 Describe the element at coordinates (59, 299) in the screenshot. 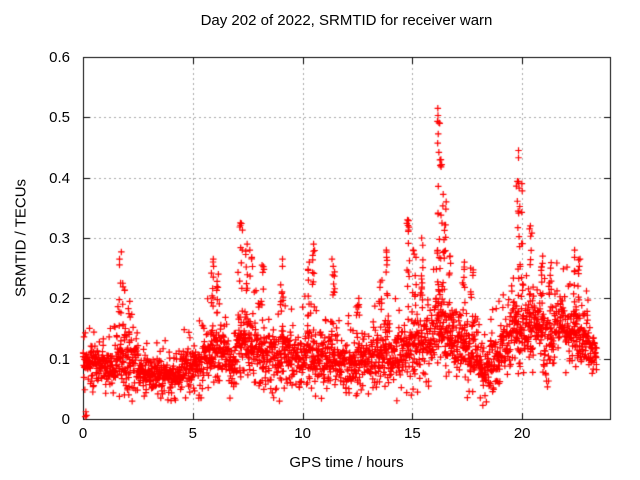

I see `y-tick-label: 0.2` at that location.